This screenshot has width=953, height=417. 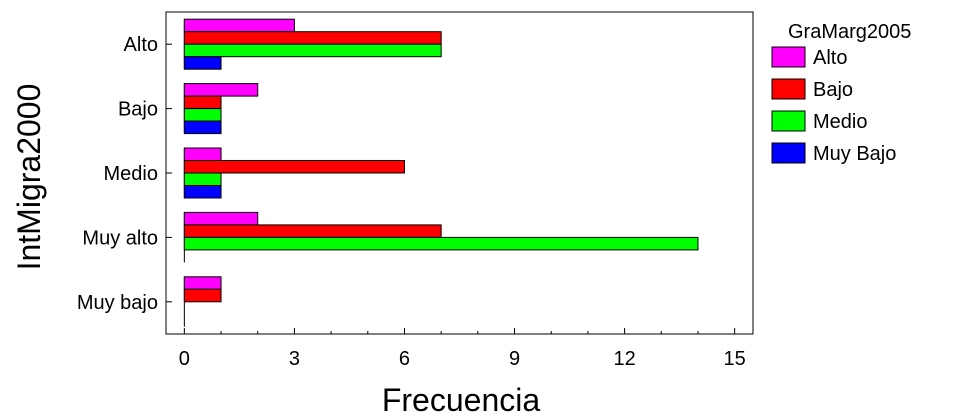 I want to click on y-tick-label: Medio, so click(x=131, y=174).